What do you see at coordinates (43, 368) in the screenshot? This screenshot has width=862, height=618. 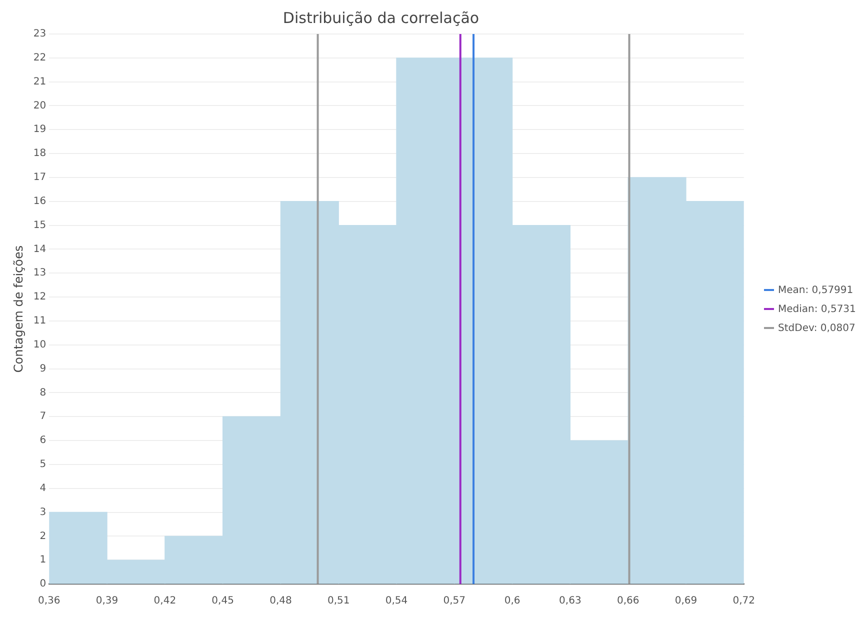 I see `y-tick-label: 9` at bounding box center [43, 368].